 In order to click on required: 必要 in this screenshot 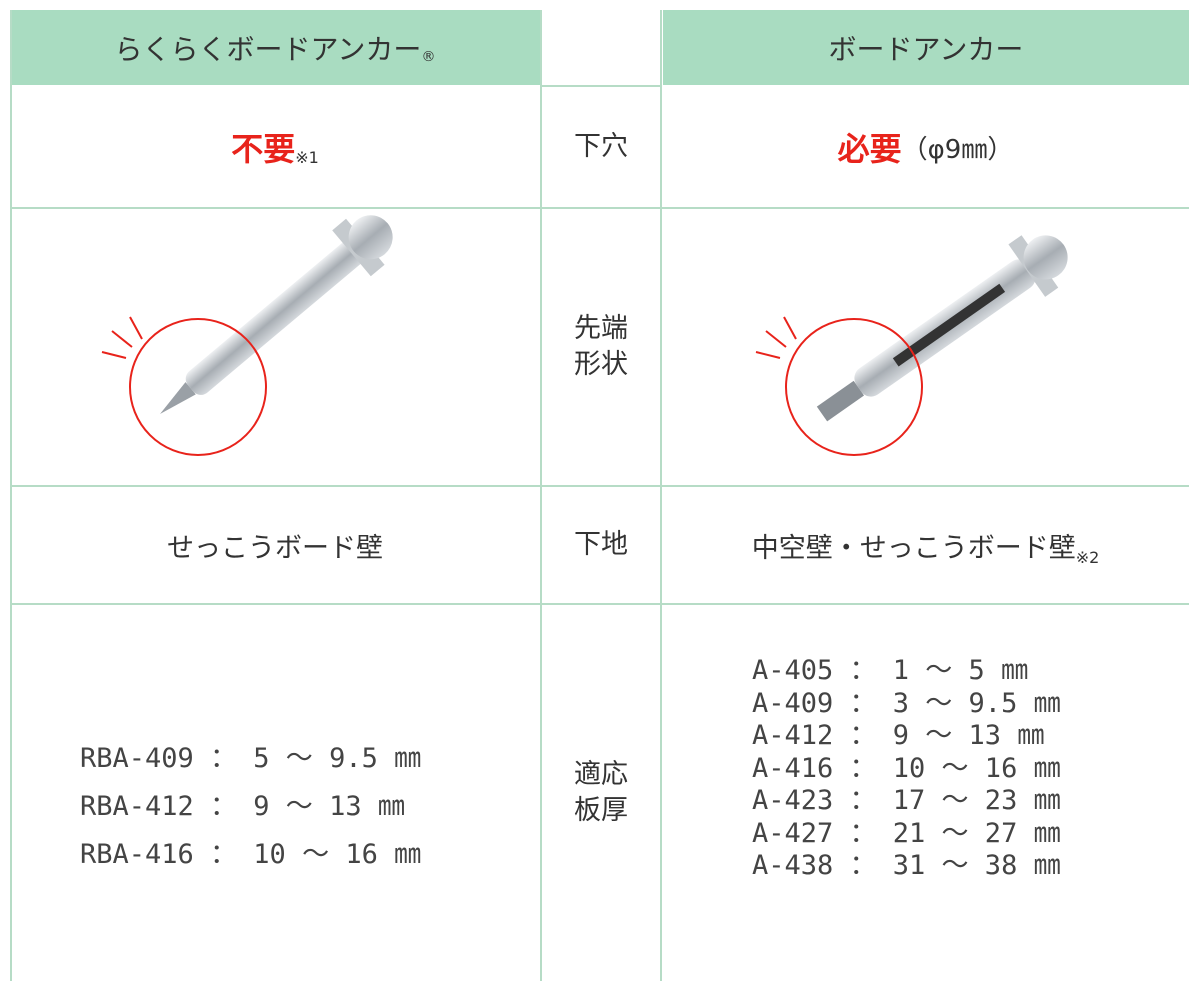, I will do `click(869, 149)`.